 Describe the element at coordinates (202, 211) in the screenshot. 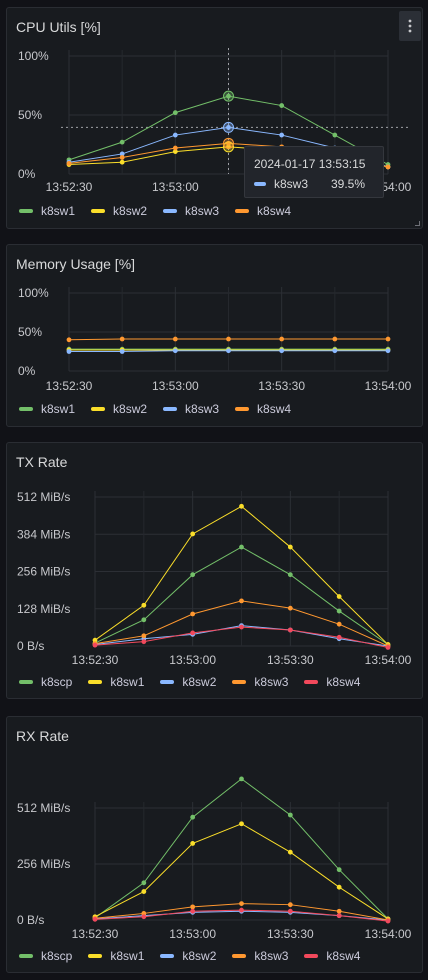

I see `legend-label: k8sw3` at that location.